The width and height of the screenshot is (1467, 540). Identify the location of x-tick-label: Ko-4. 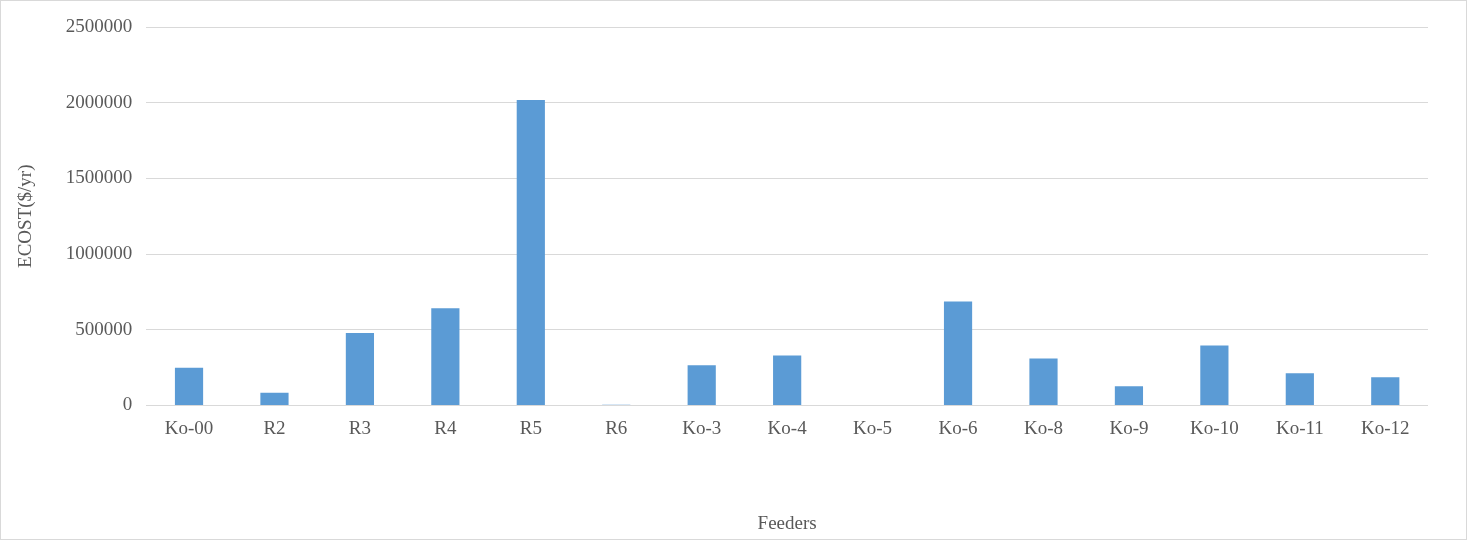
(787, 427).